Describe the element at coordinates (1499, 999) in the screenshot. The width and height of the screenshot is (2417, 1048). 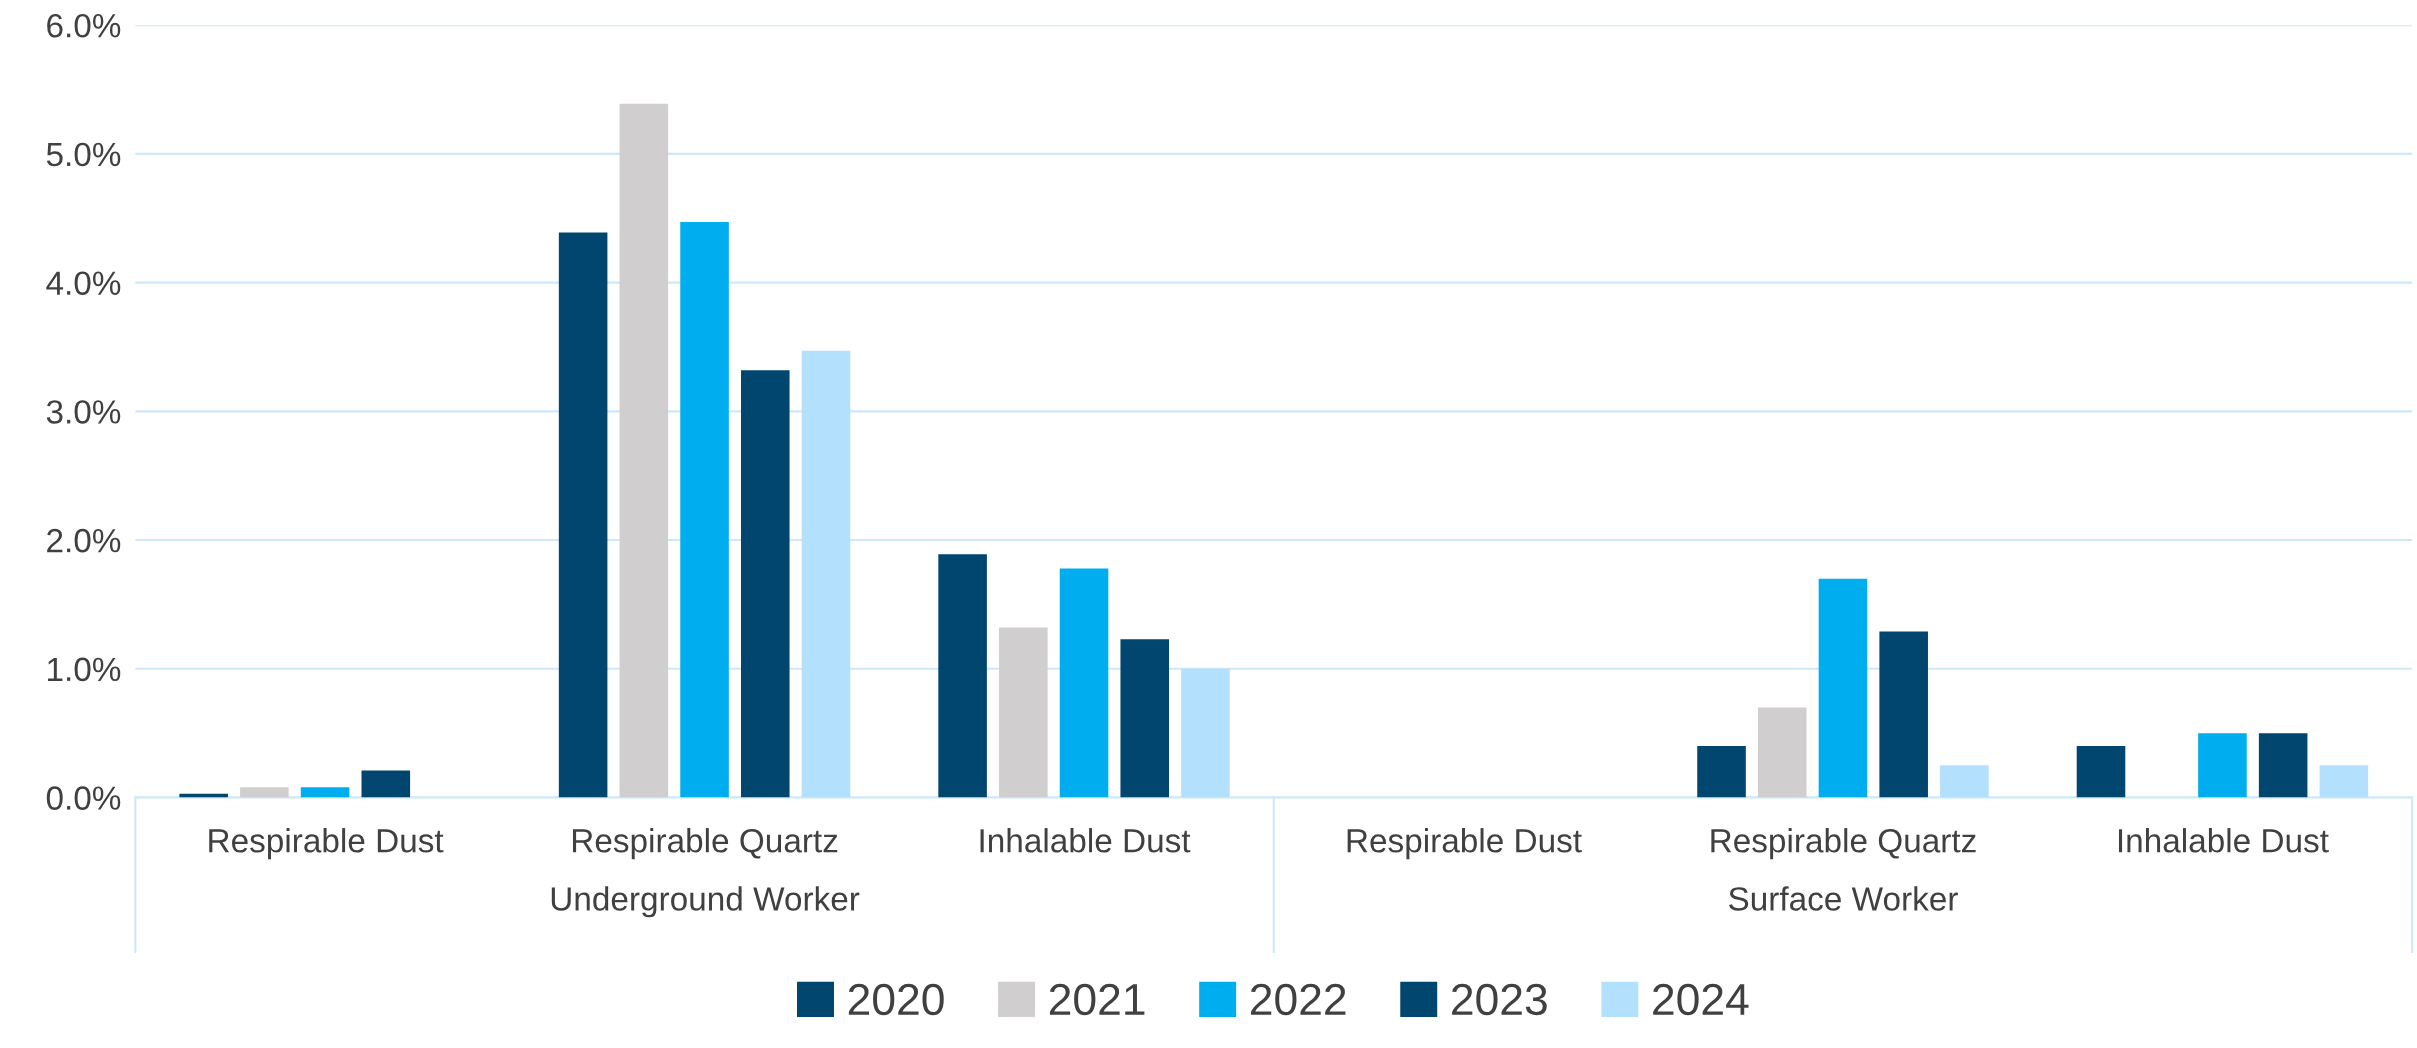
I see `legend-label: 2023` at that location.